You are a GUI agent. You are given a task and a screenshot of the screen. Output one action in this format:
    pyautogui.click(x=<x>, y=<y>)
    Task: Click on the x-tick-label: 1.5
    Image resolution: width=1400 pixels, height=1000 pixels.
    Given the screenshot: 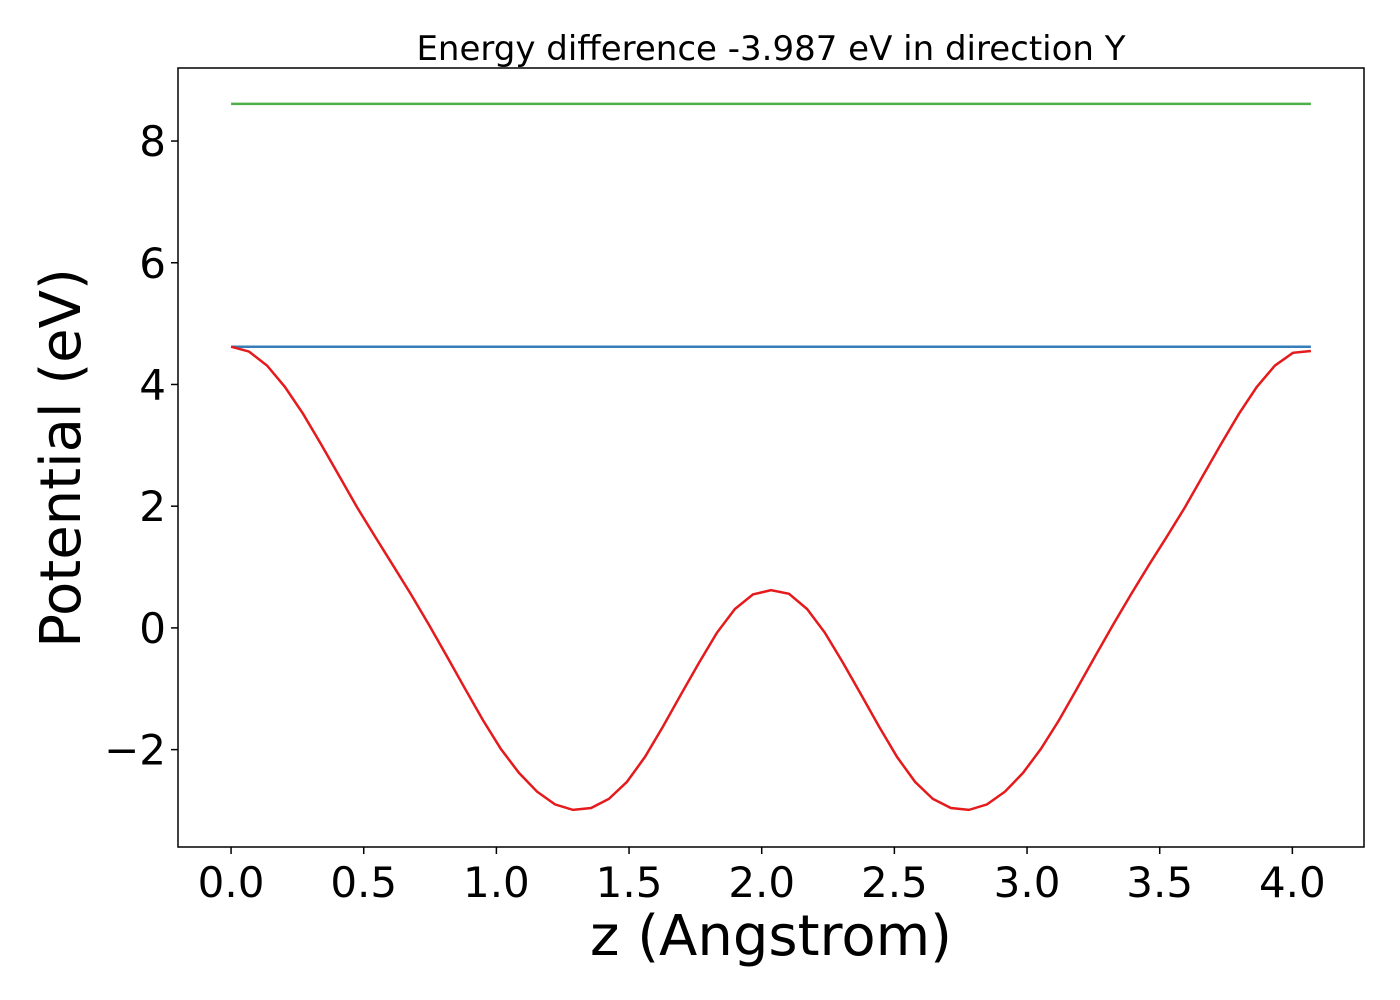 What is the action you would take?
    pyautogui.click(x=629, y=882)
    